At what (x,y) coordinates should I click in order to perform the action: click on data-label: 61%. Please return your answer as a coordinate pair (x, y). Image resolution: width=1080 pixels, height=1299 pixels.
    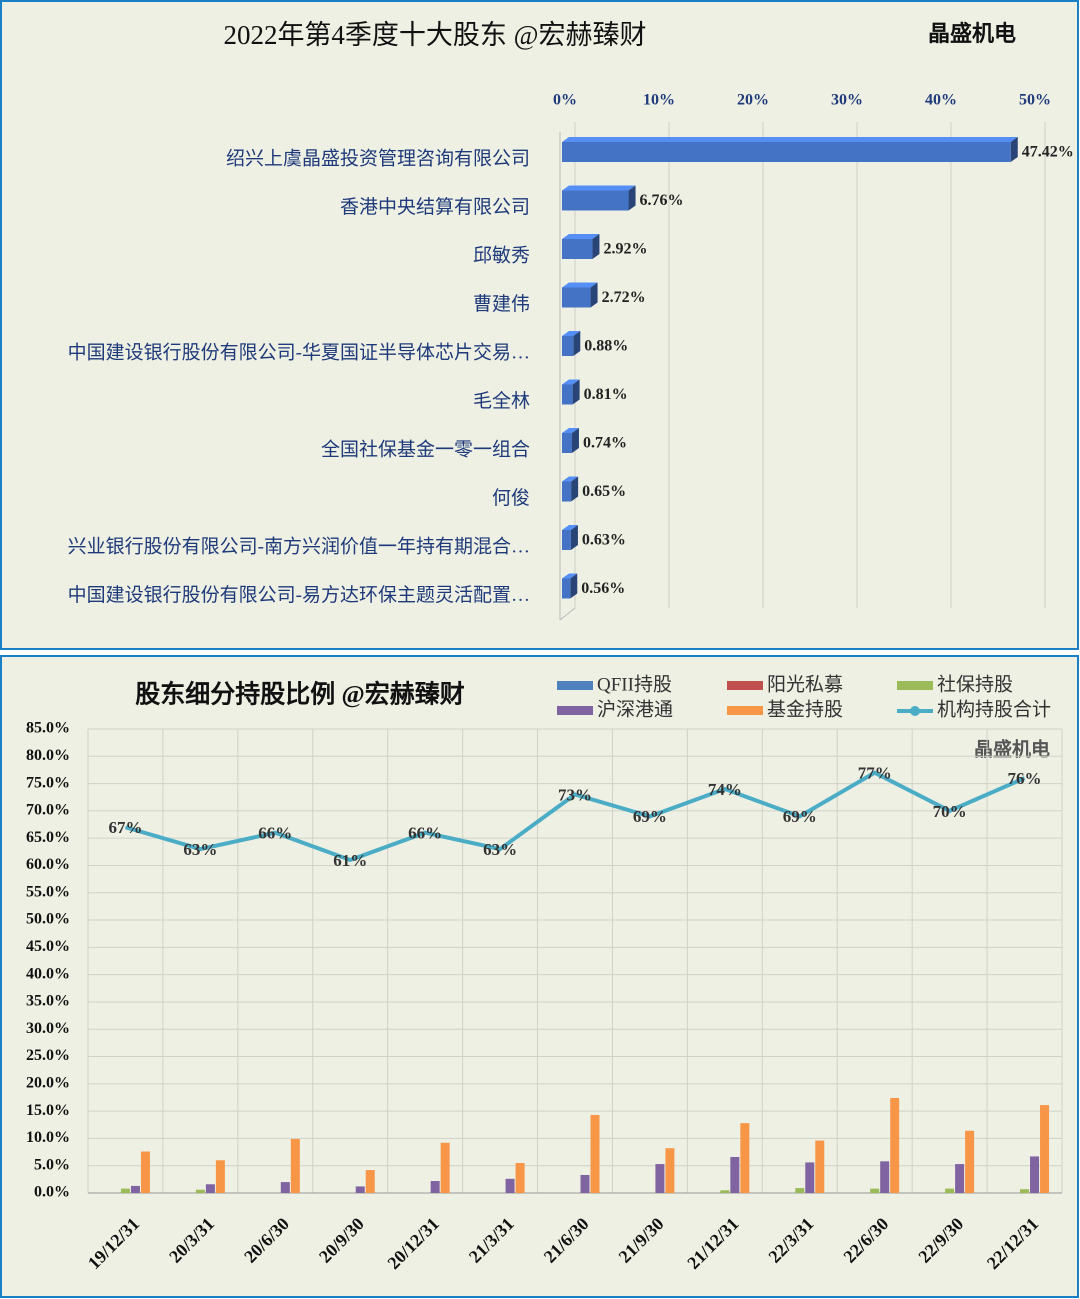
    Looking at the image, I should click on (350, 860).